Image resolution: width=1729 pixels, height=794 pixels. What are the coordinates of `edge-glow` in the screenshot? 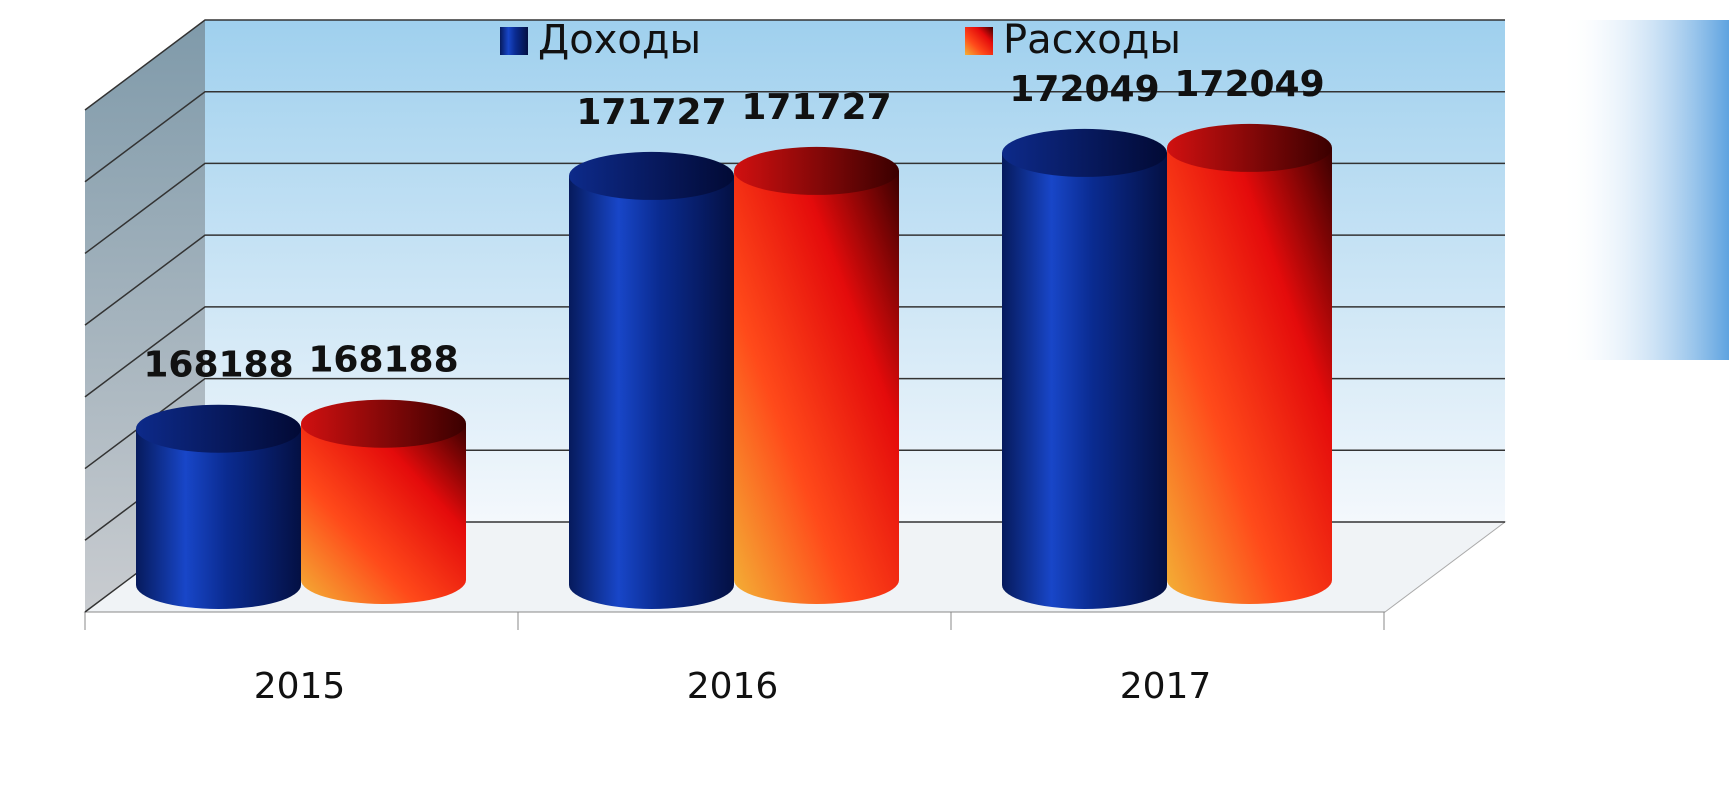 It's located at (1644, 190).